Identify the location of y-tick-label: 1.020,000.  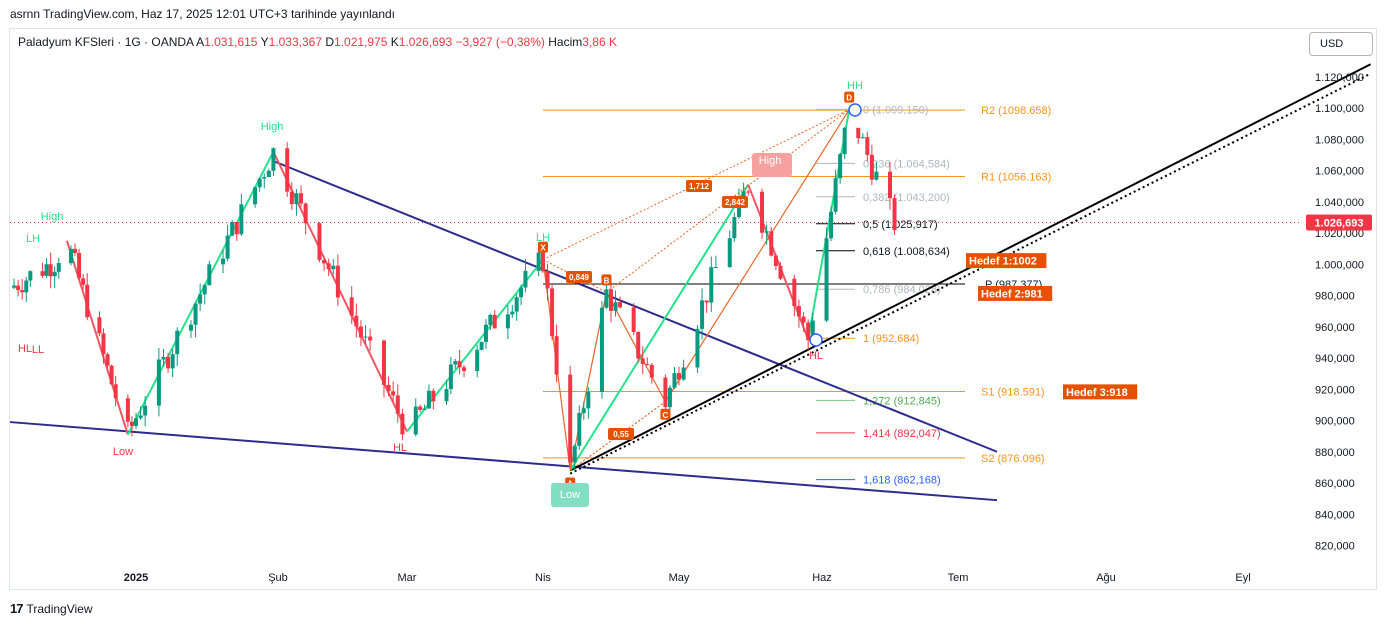
(1339, 234).